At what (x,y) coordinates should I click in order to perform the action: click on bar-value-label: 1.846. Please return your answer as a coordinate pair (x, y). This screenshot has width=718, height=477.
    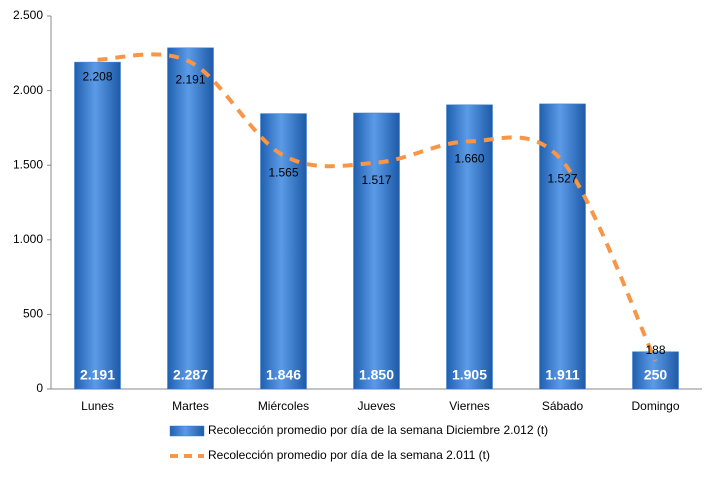
    Looking at the image, I should click on (283, 375).